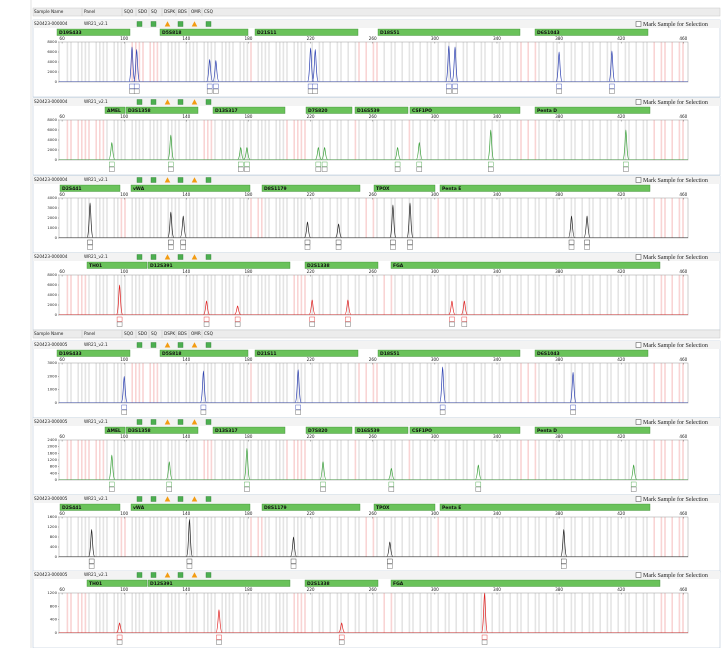 The image size is (722, 648). I want to click on status-ok, so click(153, 345).